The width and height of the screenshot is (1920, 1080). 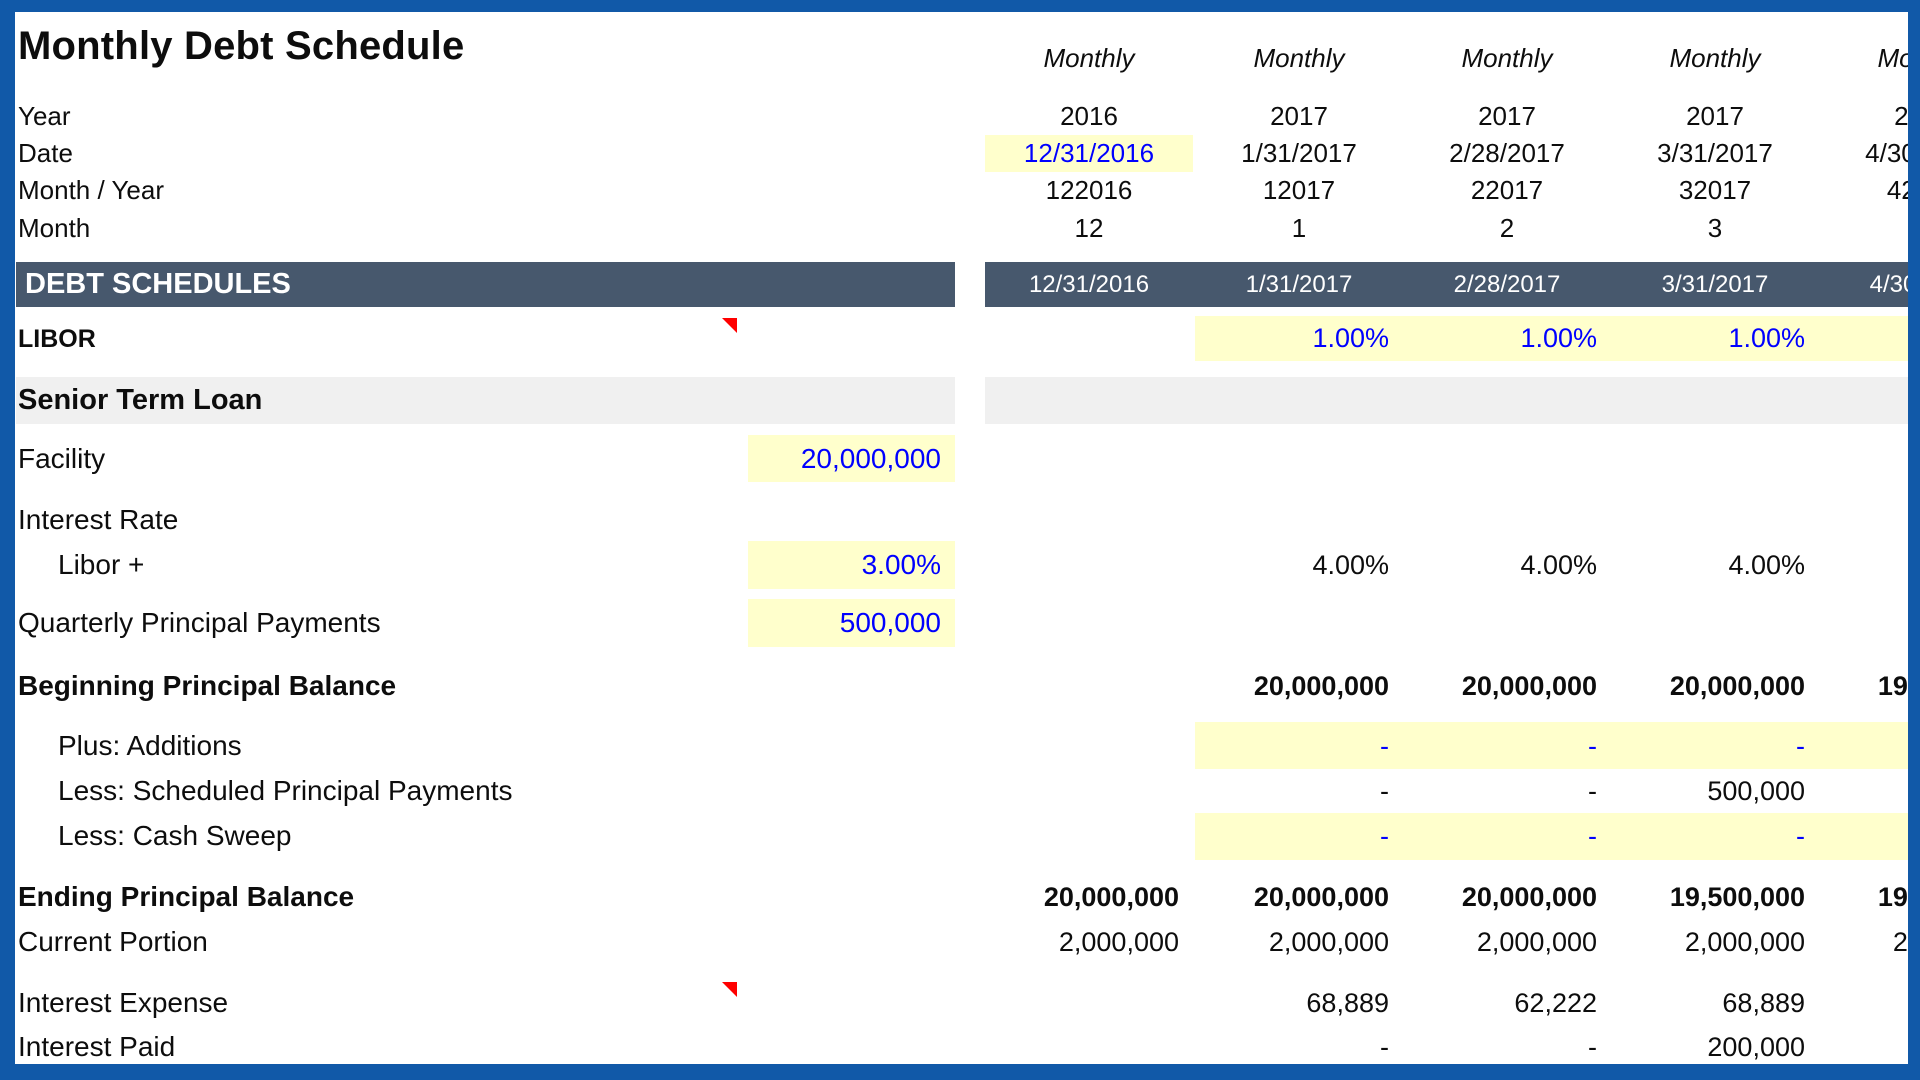 What do you see at coordinates (140, 400) in the screenshot?
I see `senior-term-loan-title: Senior Term Loan` at bounding box center [140, 400].